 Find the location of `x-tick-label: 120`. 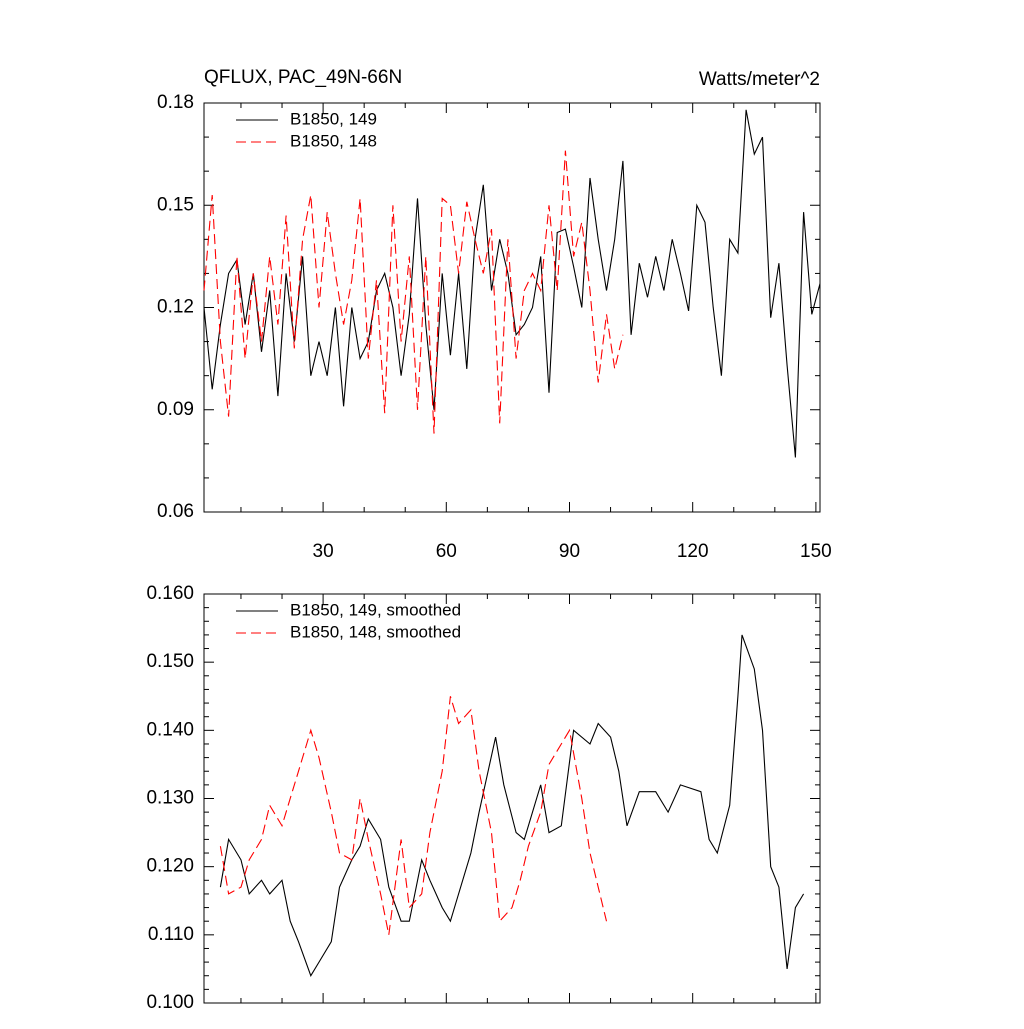

x-tick-label: 120 is located at coordinates (693, 551).